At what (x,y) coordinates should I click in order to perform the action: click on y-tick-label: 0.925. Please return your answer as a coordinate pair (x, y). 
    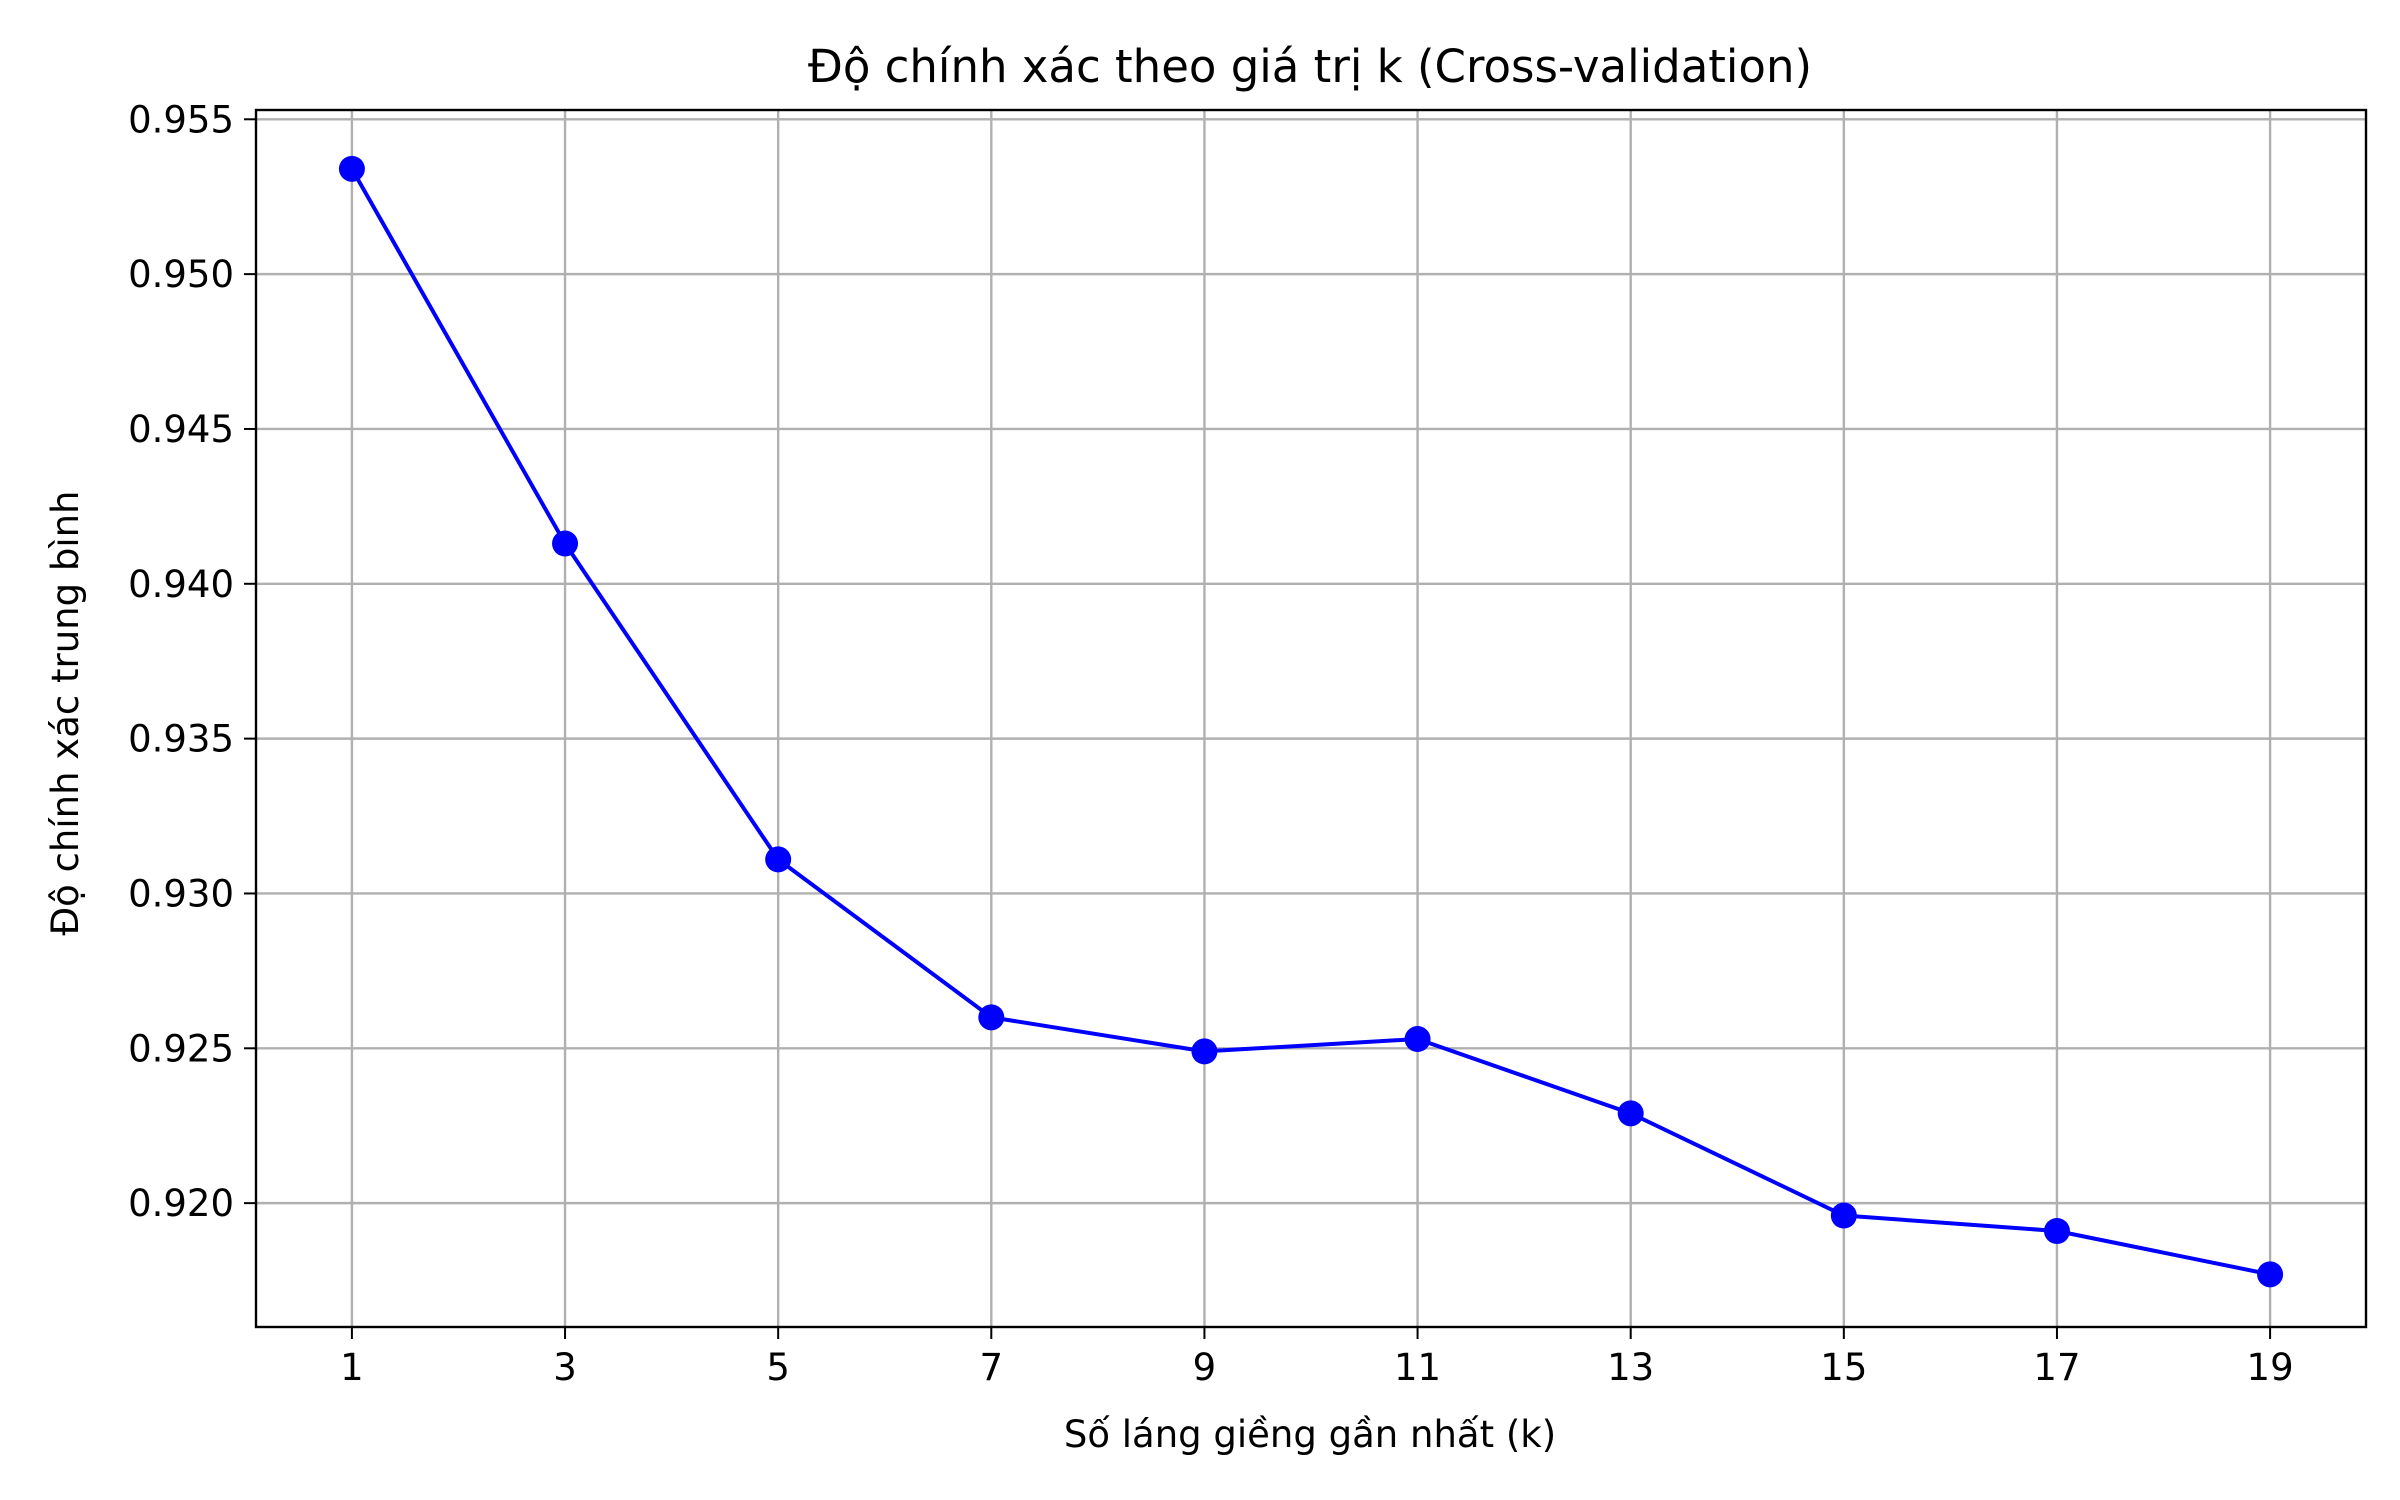
    Looking at the image, I should click on (181, 1048).